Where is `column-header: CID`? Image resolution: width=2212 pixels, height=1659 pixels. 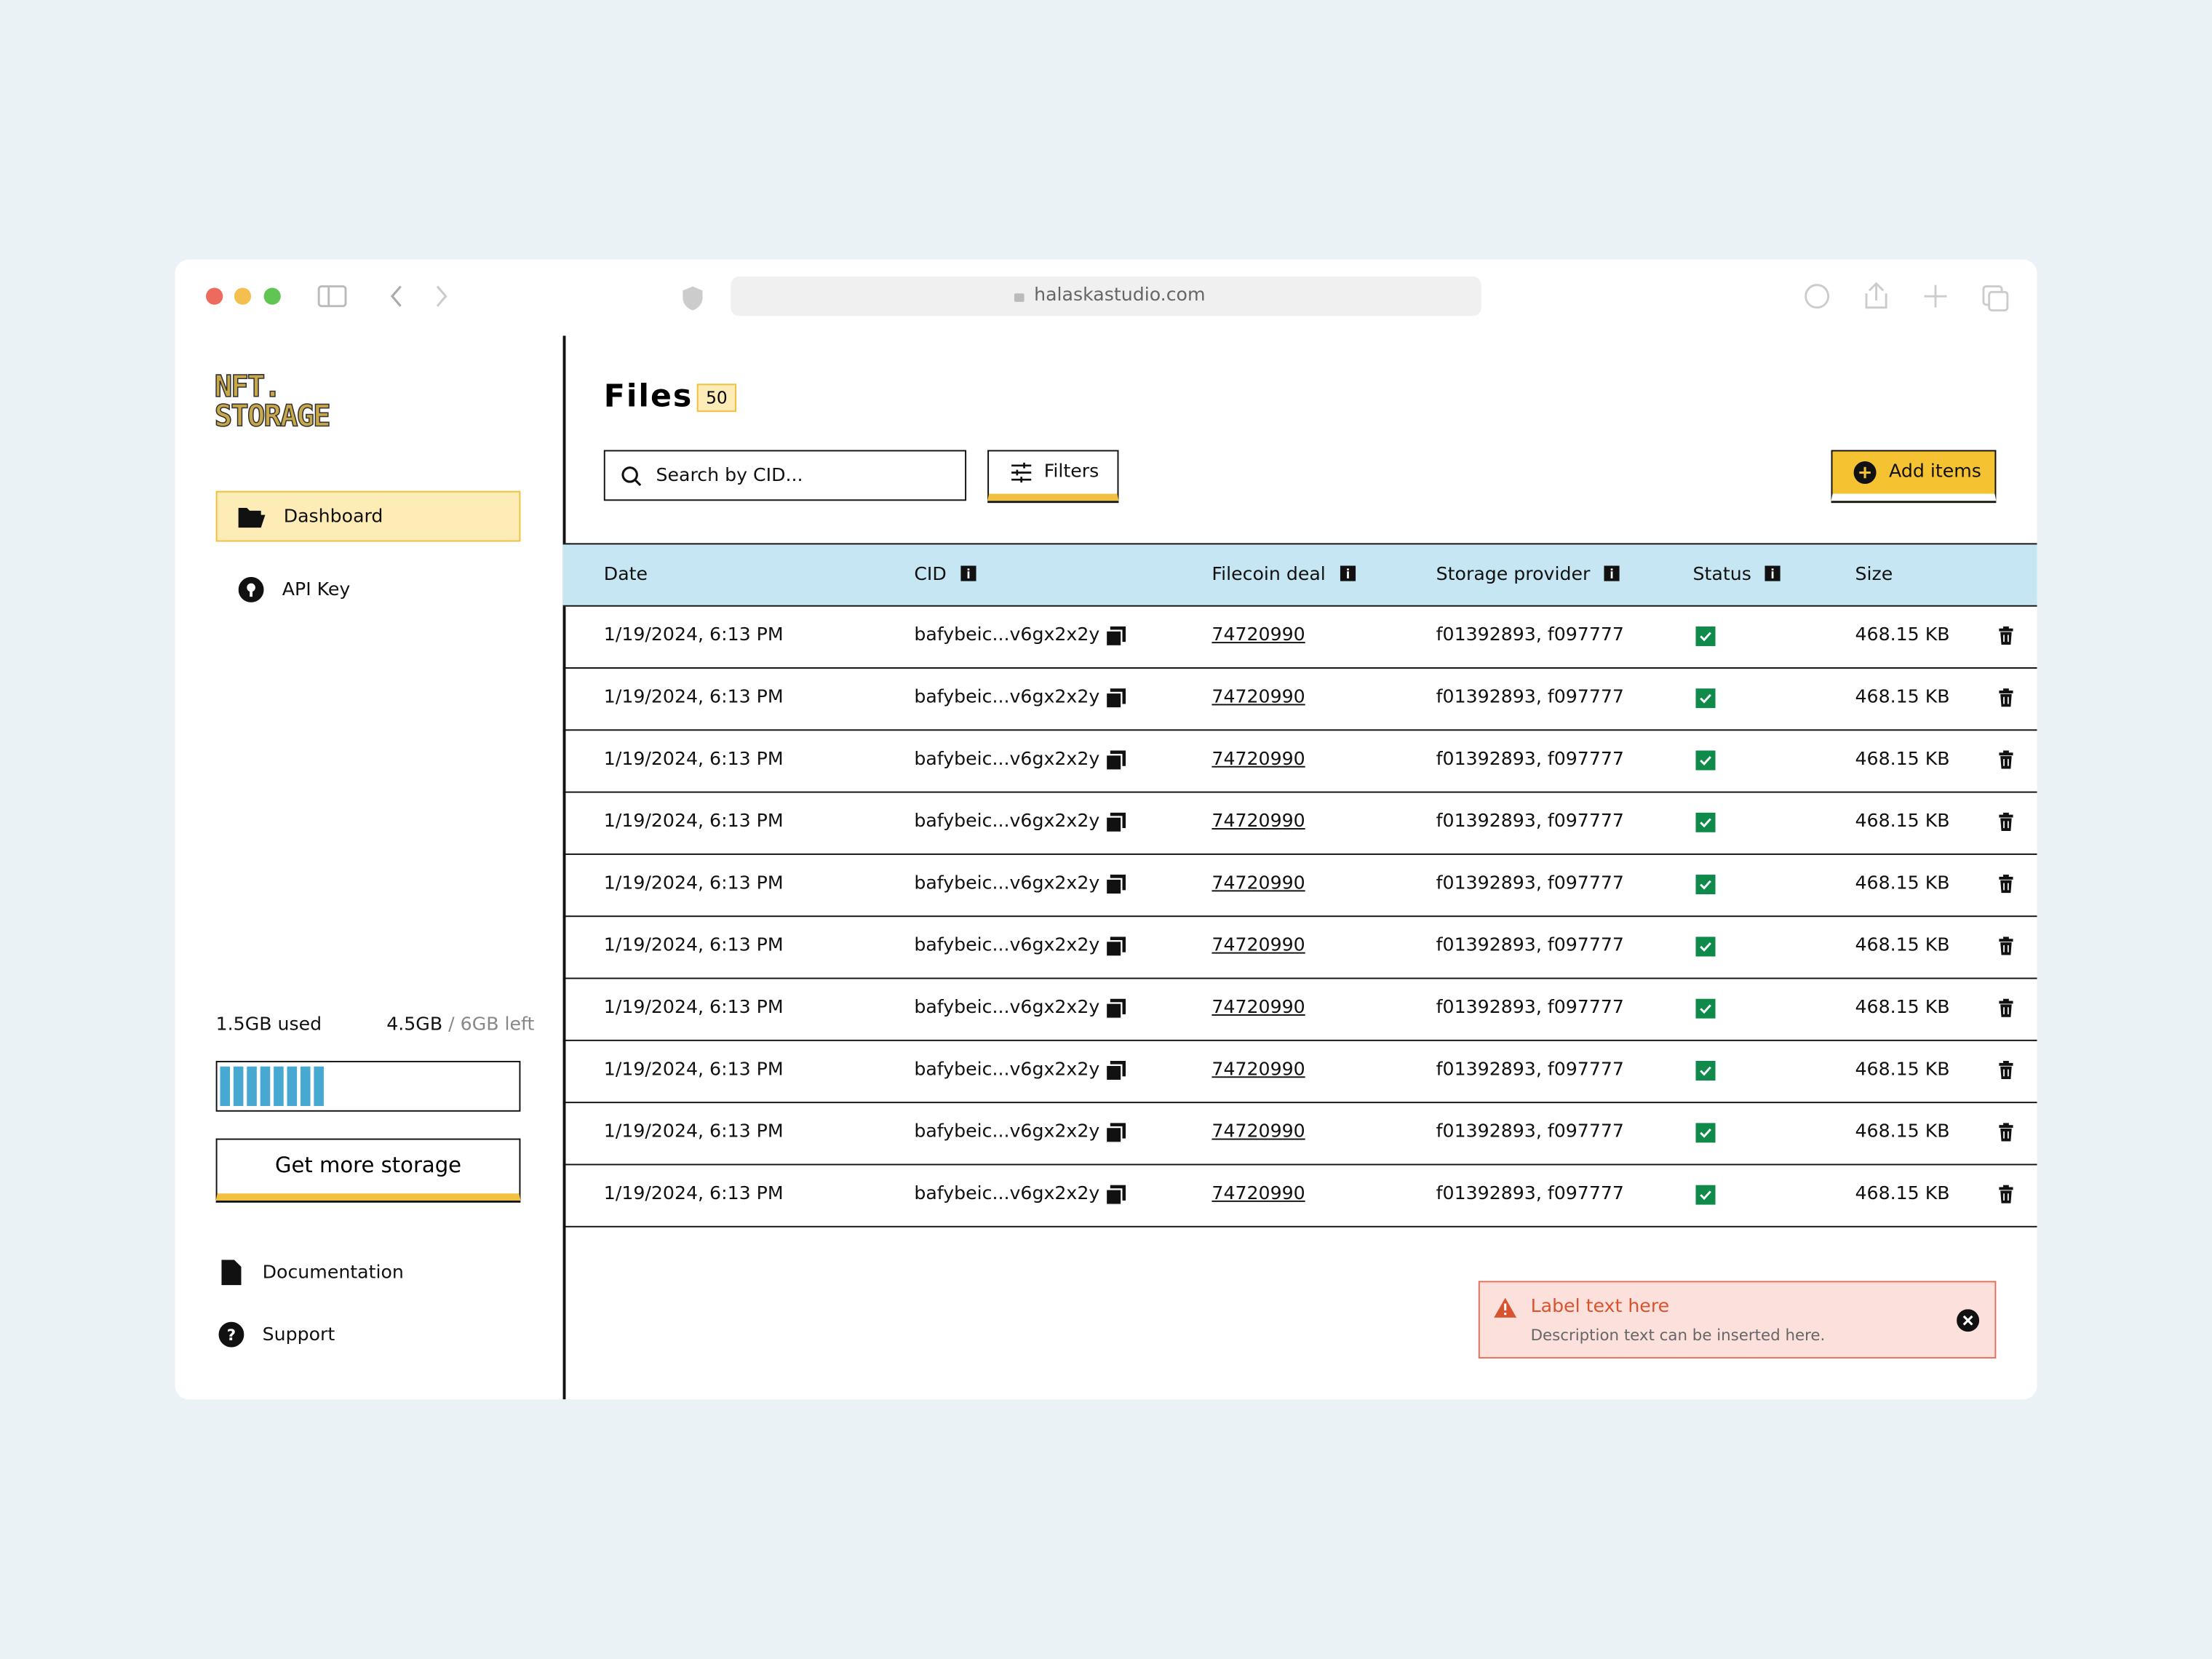 column-header: CID is located at coordinates (945, 575).